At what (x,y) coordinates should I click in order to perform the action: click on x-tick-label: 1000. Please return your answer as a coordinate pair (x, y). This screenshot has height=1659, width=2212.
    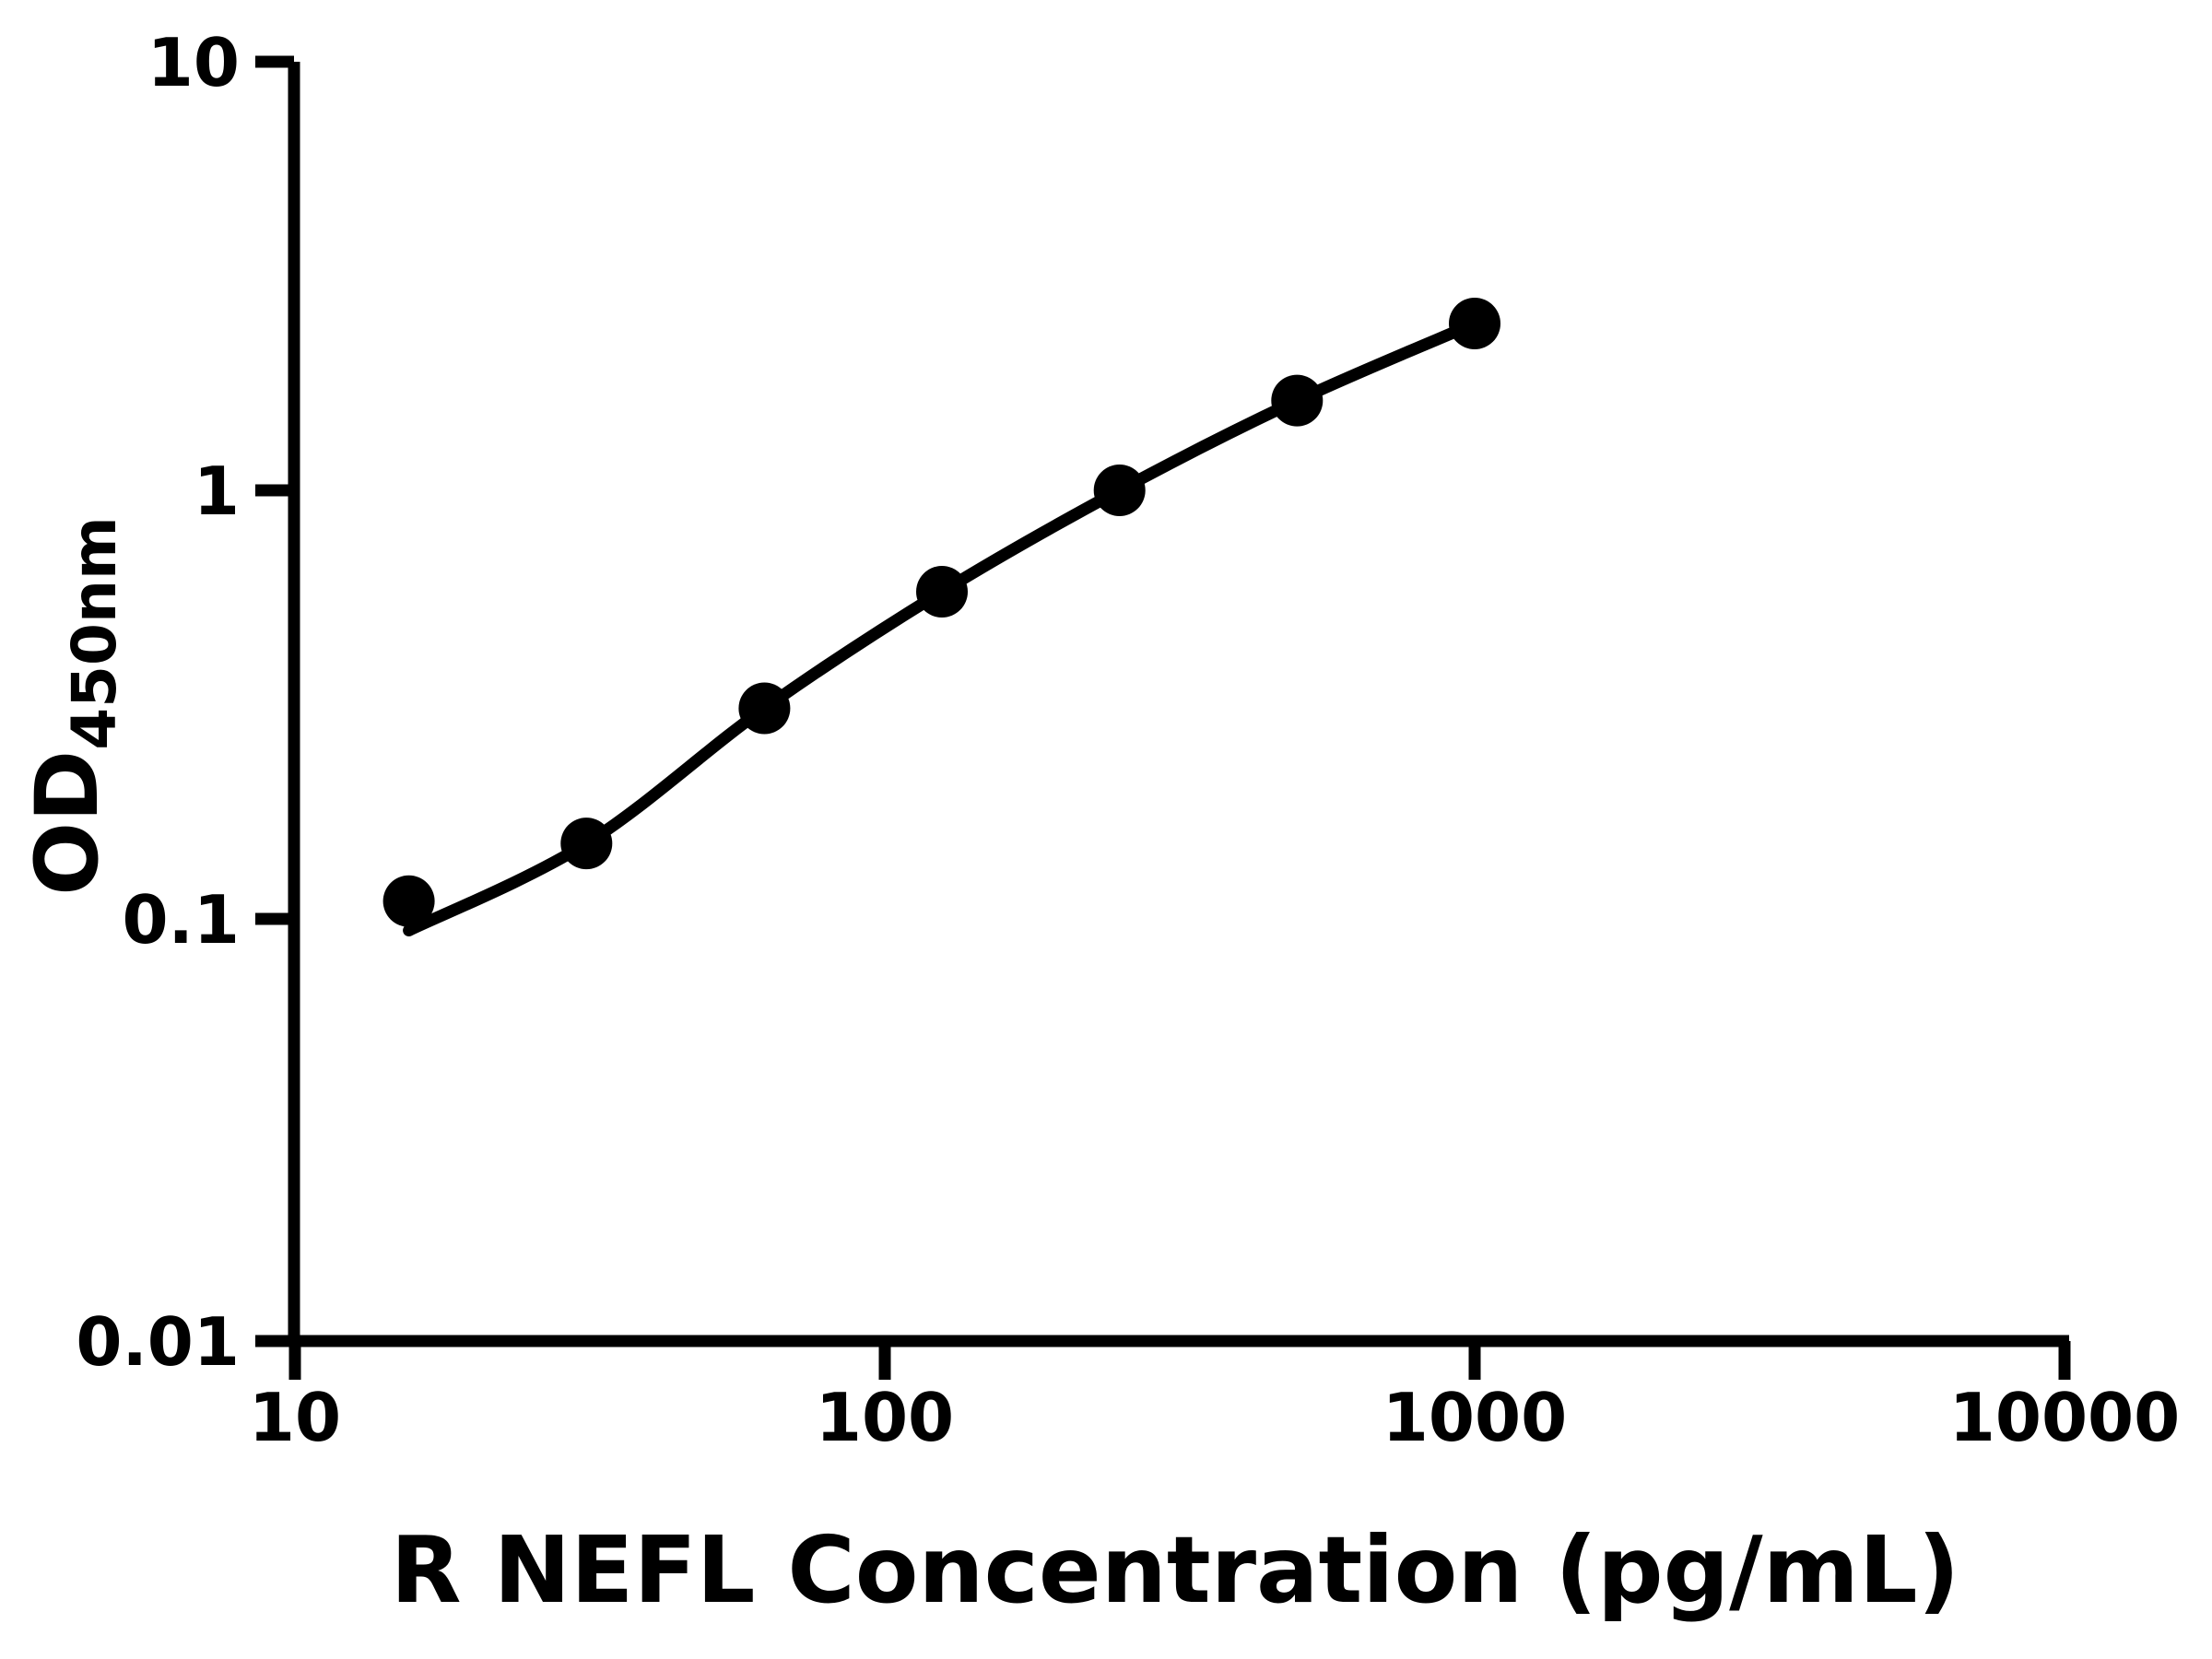
    Looking at the image, I should click on (1474, 1417).